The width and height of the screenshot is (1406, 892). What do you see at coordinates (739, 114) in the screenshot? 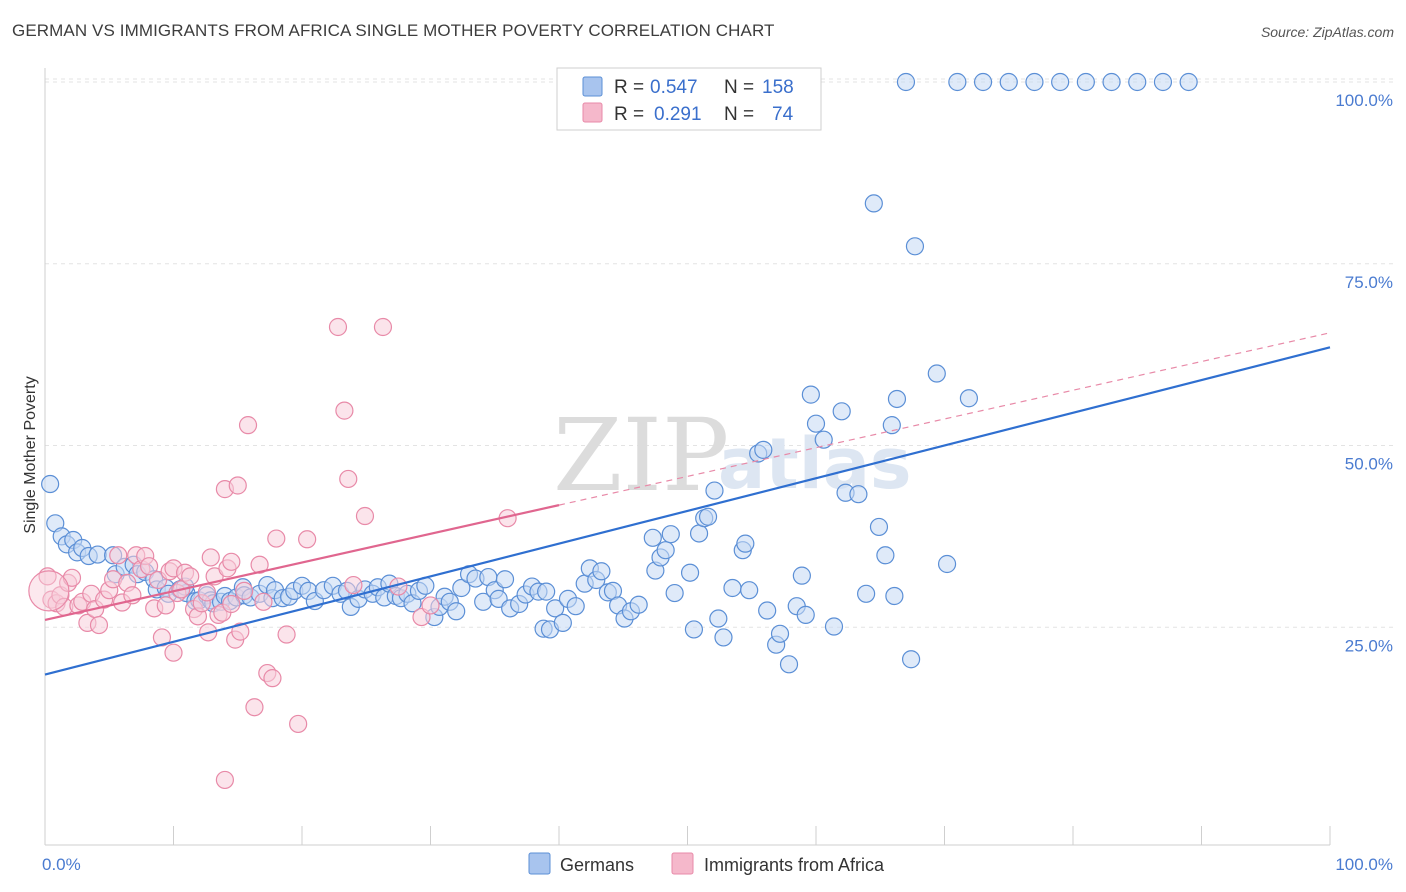
I see `legend-n-label-africa: N =` at bounding box center [739, 114].